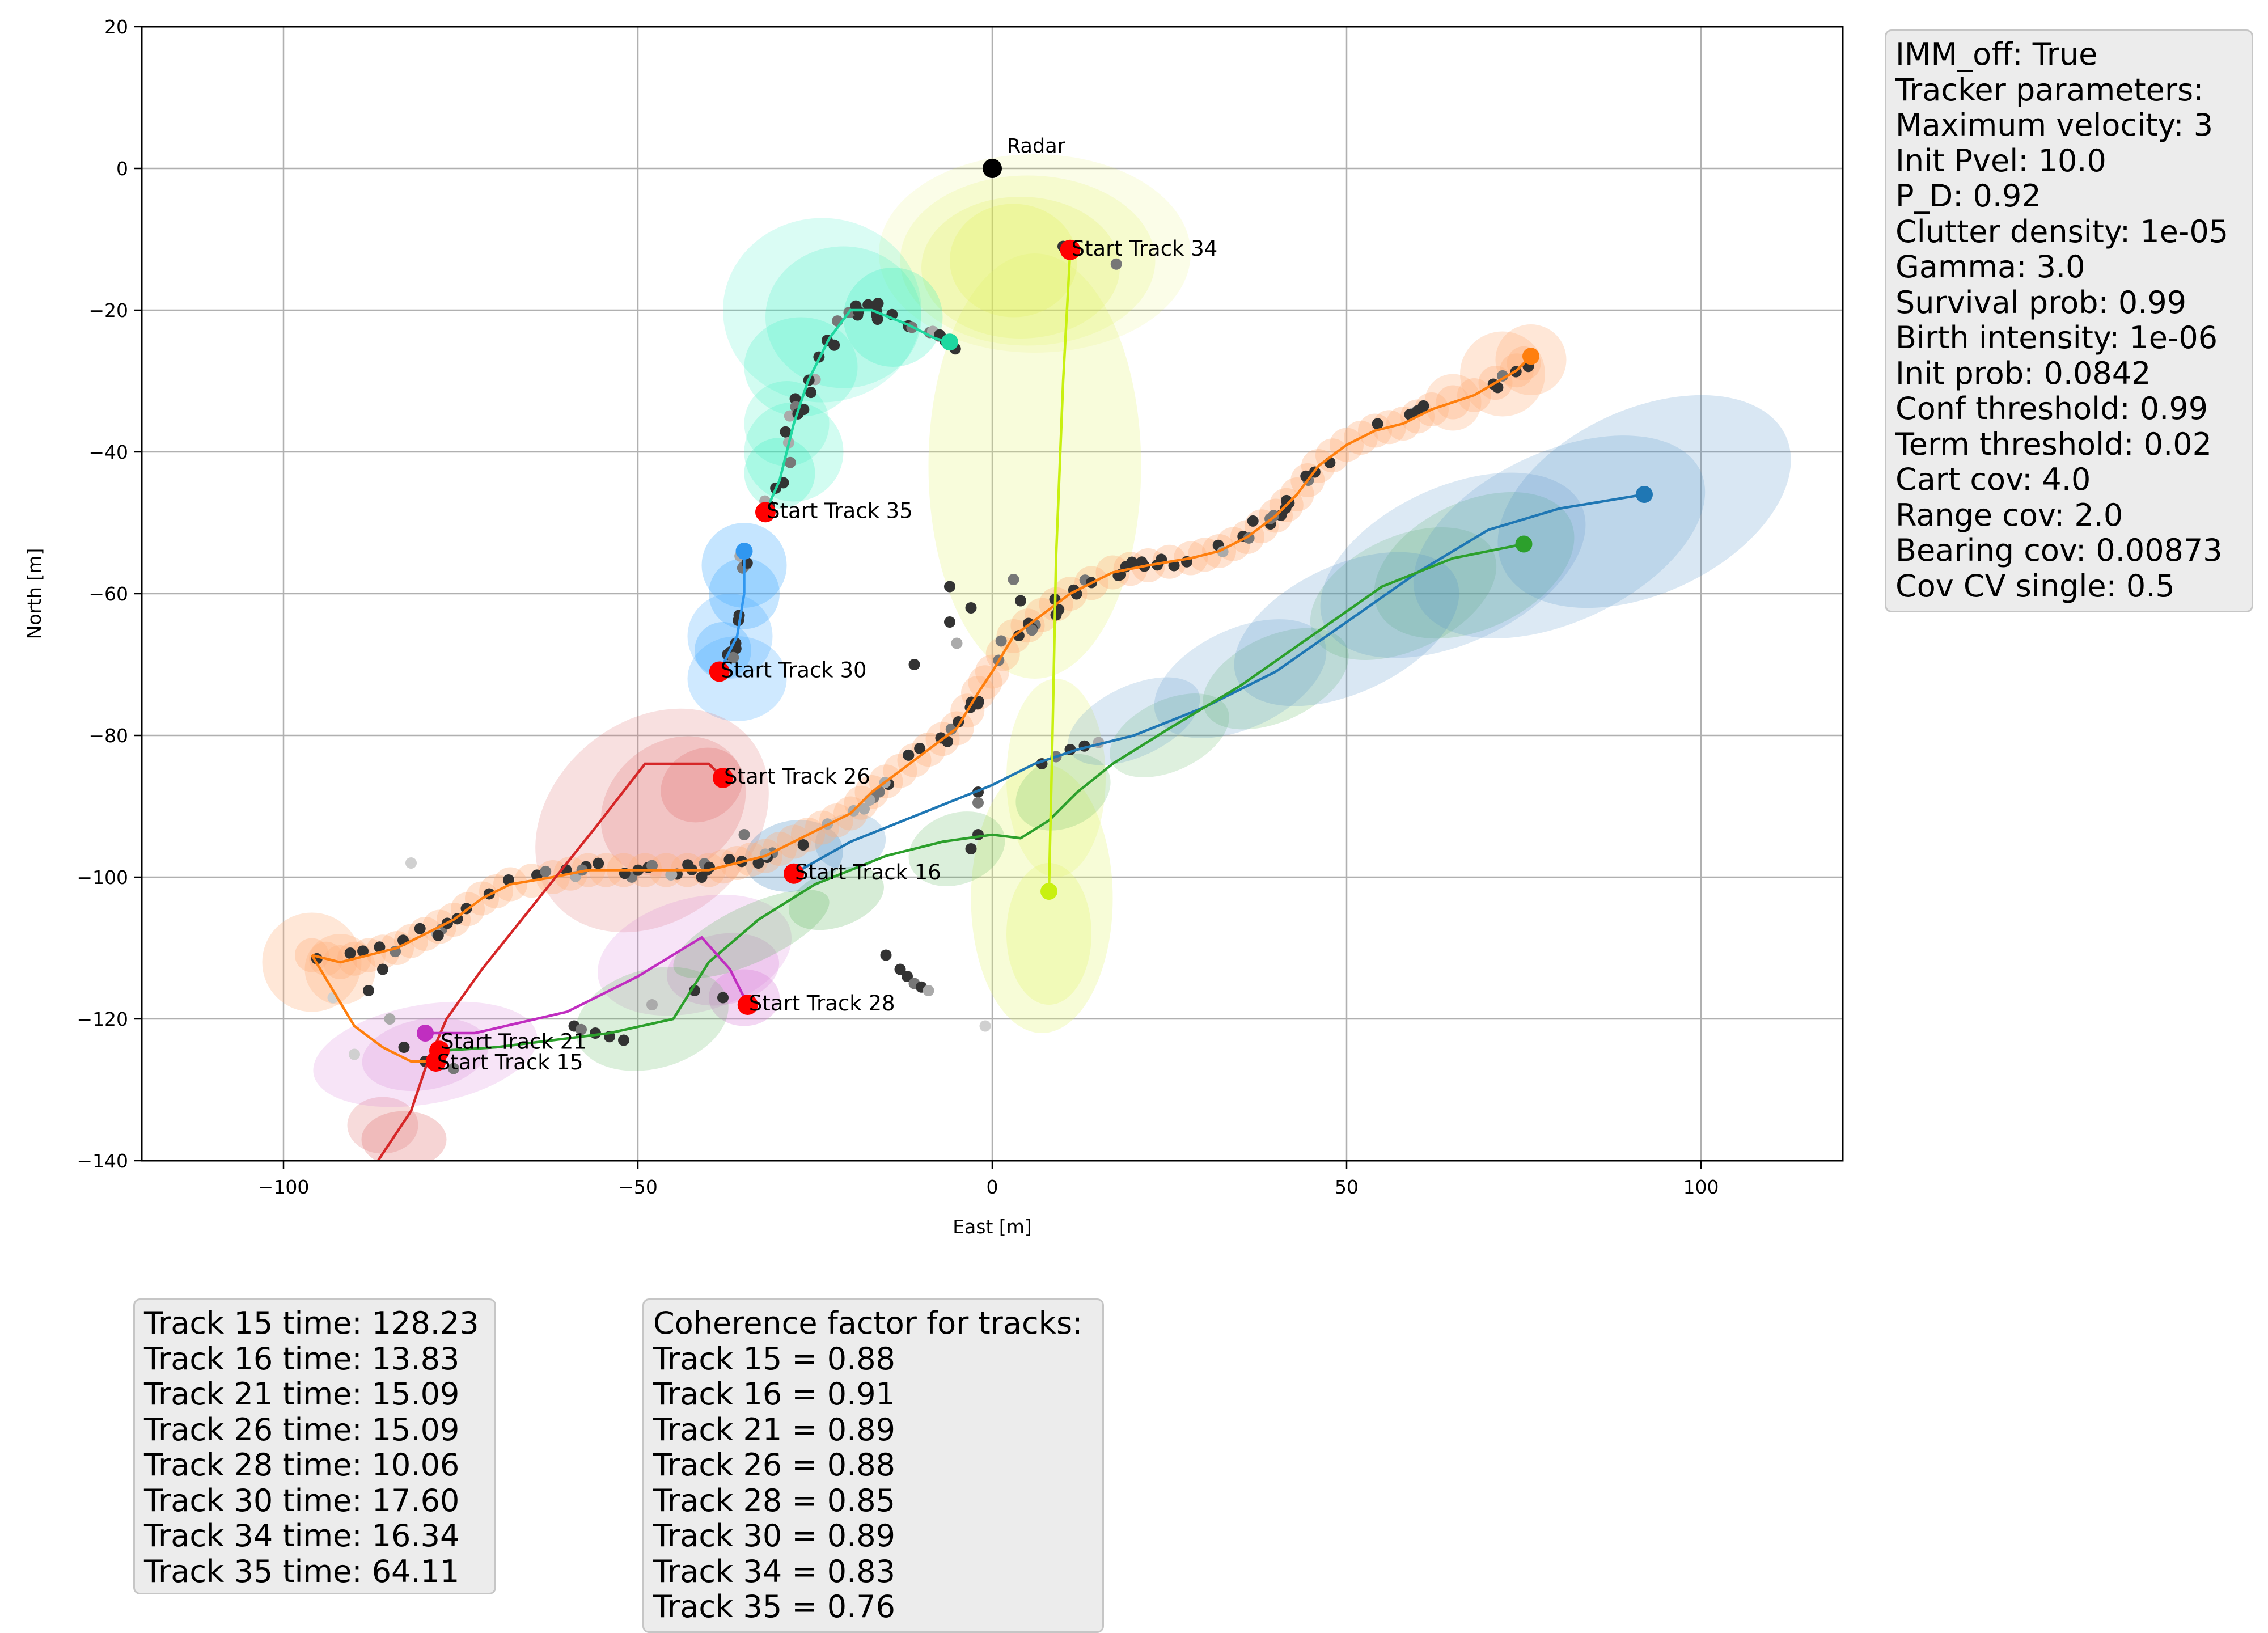  Describe the element at coordinates (2062, 231) in the screenshot. I see `parameter-line: Clutter density: 1e-05` at that location.